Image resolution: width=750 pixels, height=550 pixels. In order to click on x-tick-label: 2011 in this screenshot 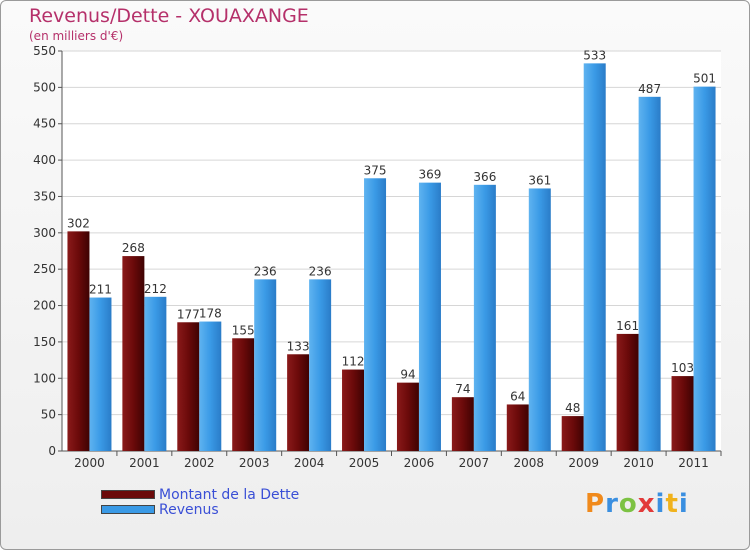, I will do `click(693, 463)`.